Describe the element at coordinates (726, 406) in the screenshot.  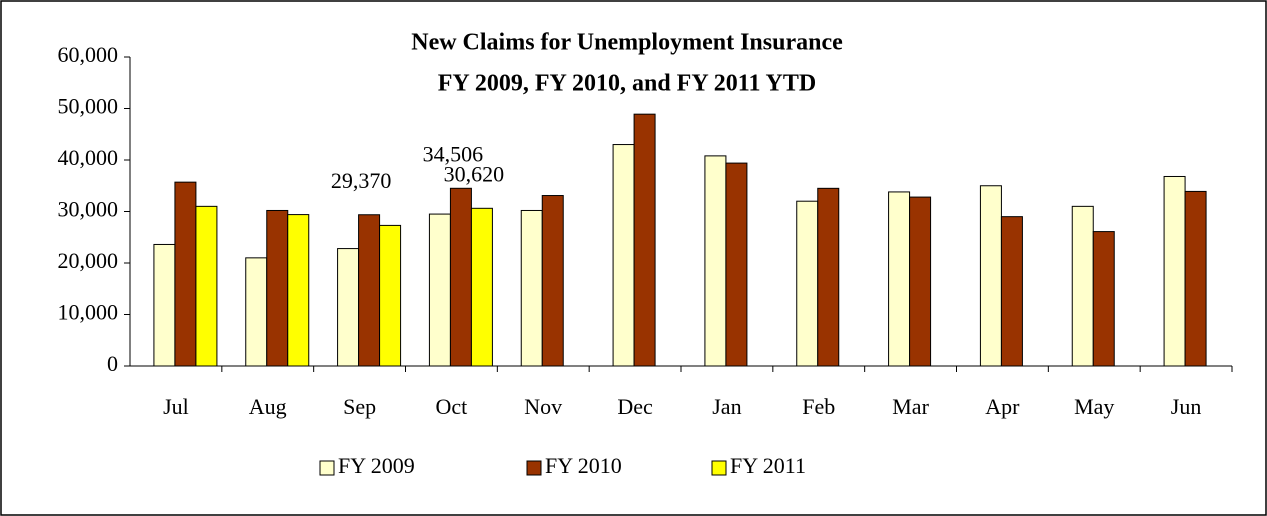
I see `x-tick-label: Jan` at that location.